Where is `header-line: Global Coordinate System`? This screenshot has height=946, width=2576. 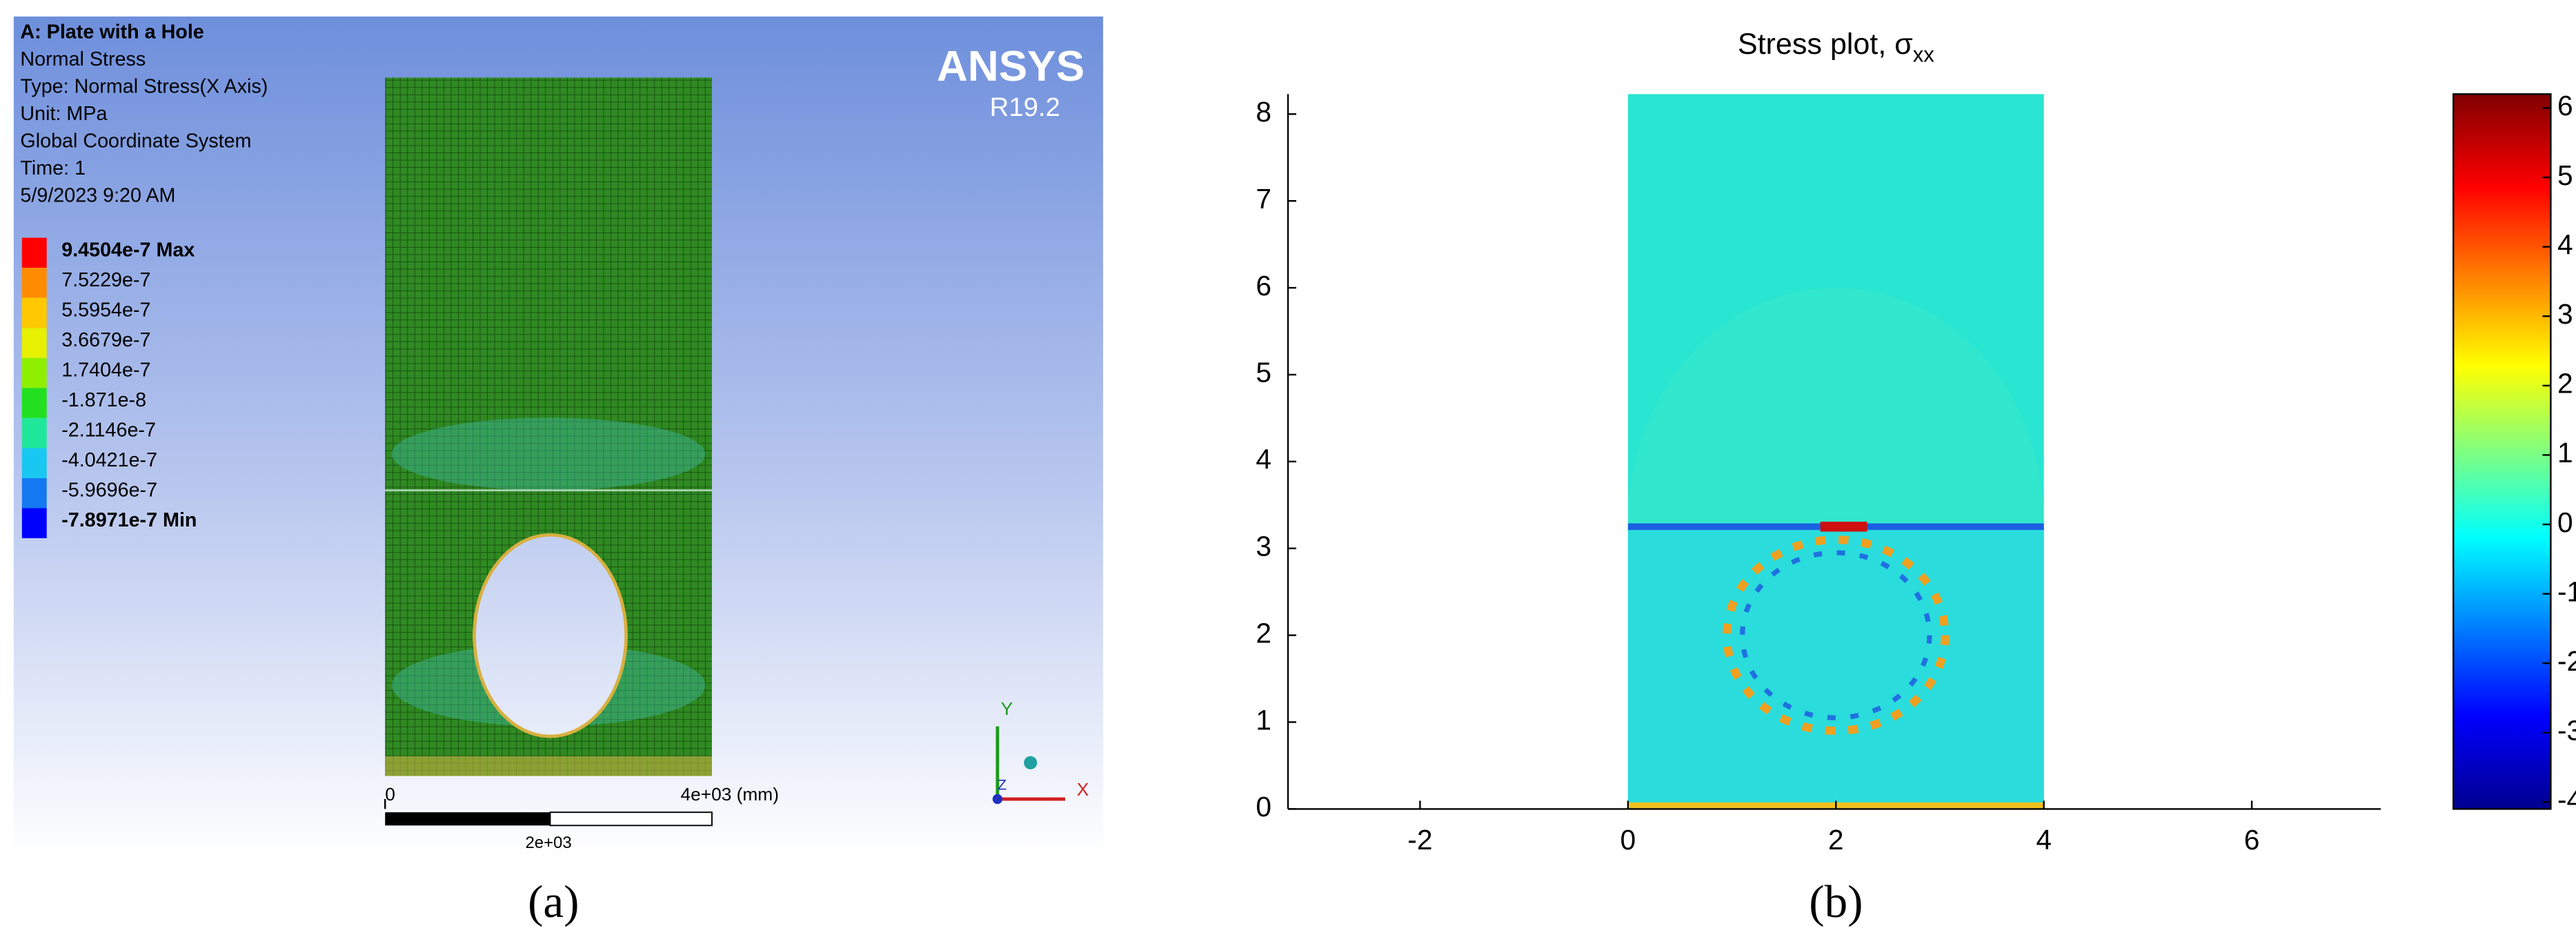 header-line: Global Coordinate System is located at coordinates (135, 141).